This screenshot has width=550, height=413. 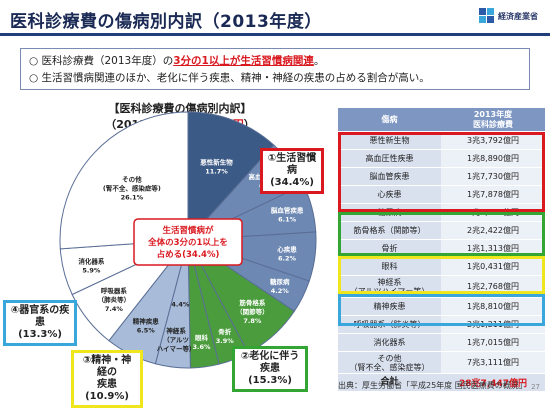 I want to click on pie-label-10-line-1: （肺炎等）, so click(x=114, y=299).